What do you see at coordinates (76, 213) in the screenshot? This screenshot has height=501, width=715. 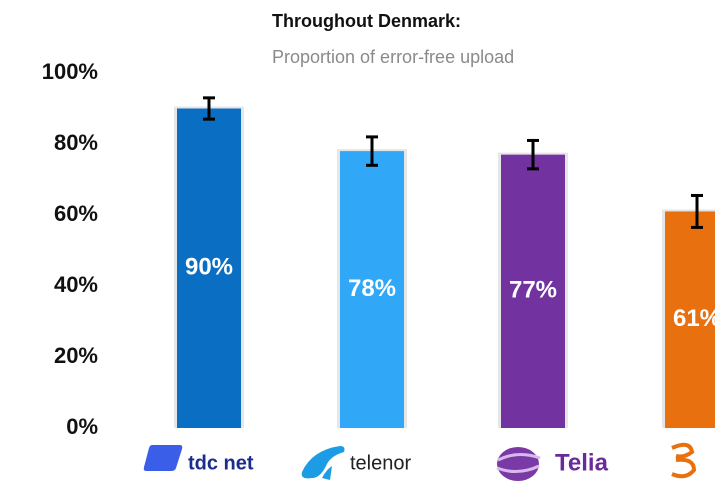 I see `y-tick-label: 60%` at bounding box center [76, 213].